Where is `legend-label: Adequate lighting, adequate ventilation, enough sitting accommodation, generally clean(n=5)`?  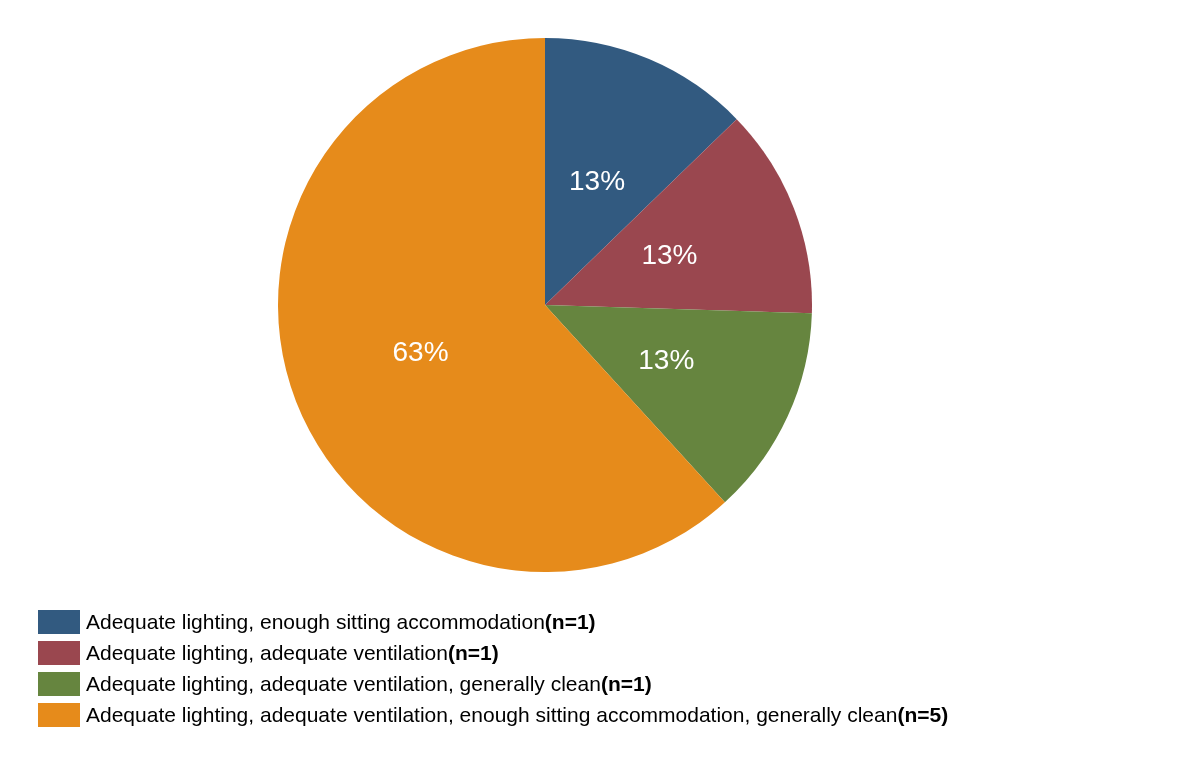
legend-label: Adequate lighting, adequate ventilation, enough sitting accommodation, generally clean(n=5) is located at coordinates (517, 714).